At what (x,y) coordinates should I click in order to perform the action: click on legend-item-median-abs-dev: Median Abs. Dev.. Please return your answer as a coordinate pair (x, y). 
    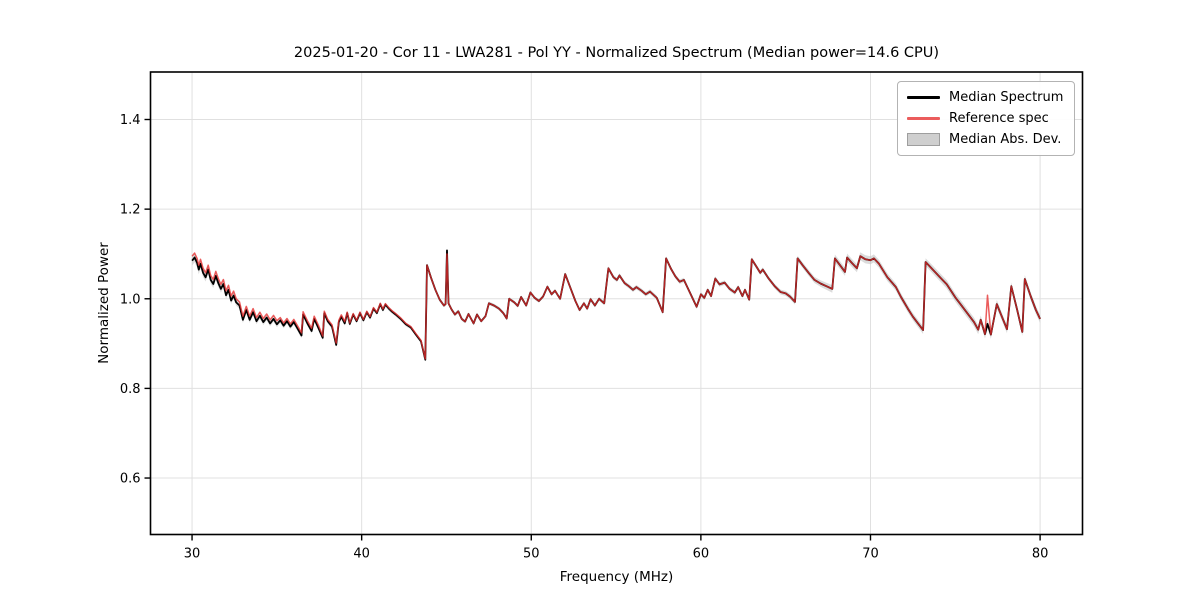
    Looking at the image, I should click on (986, 139).